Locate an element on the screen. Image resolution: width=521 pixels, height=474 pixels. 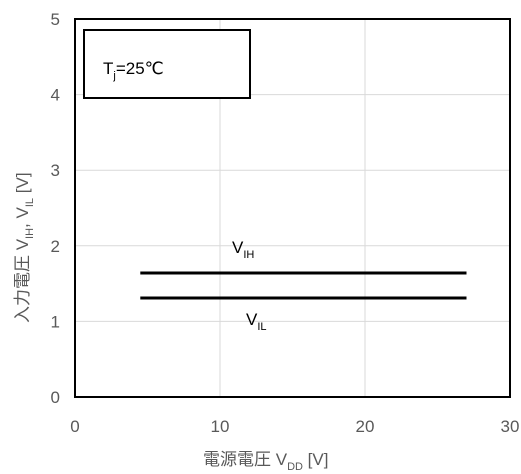
series-label-vih: VIH is located at coordinates (243, 249).